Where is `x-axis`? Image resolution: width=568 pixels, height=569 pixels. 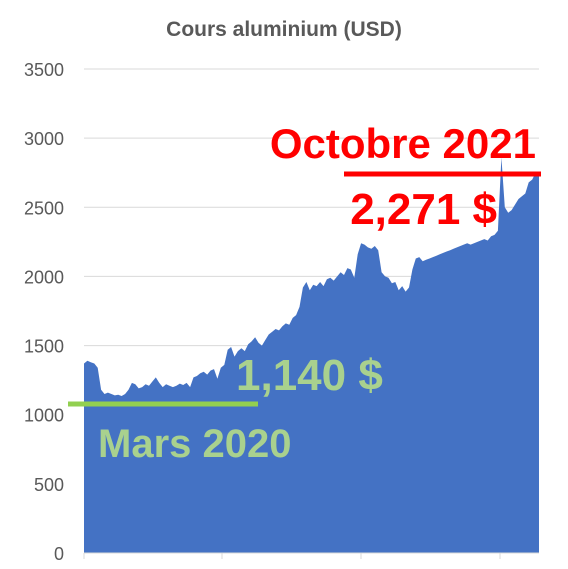
x-axis is located at coordinates (311, 555).